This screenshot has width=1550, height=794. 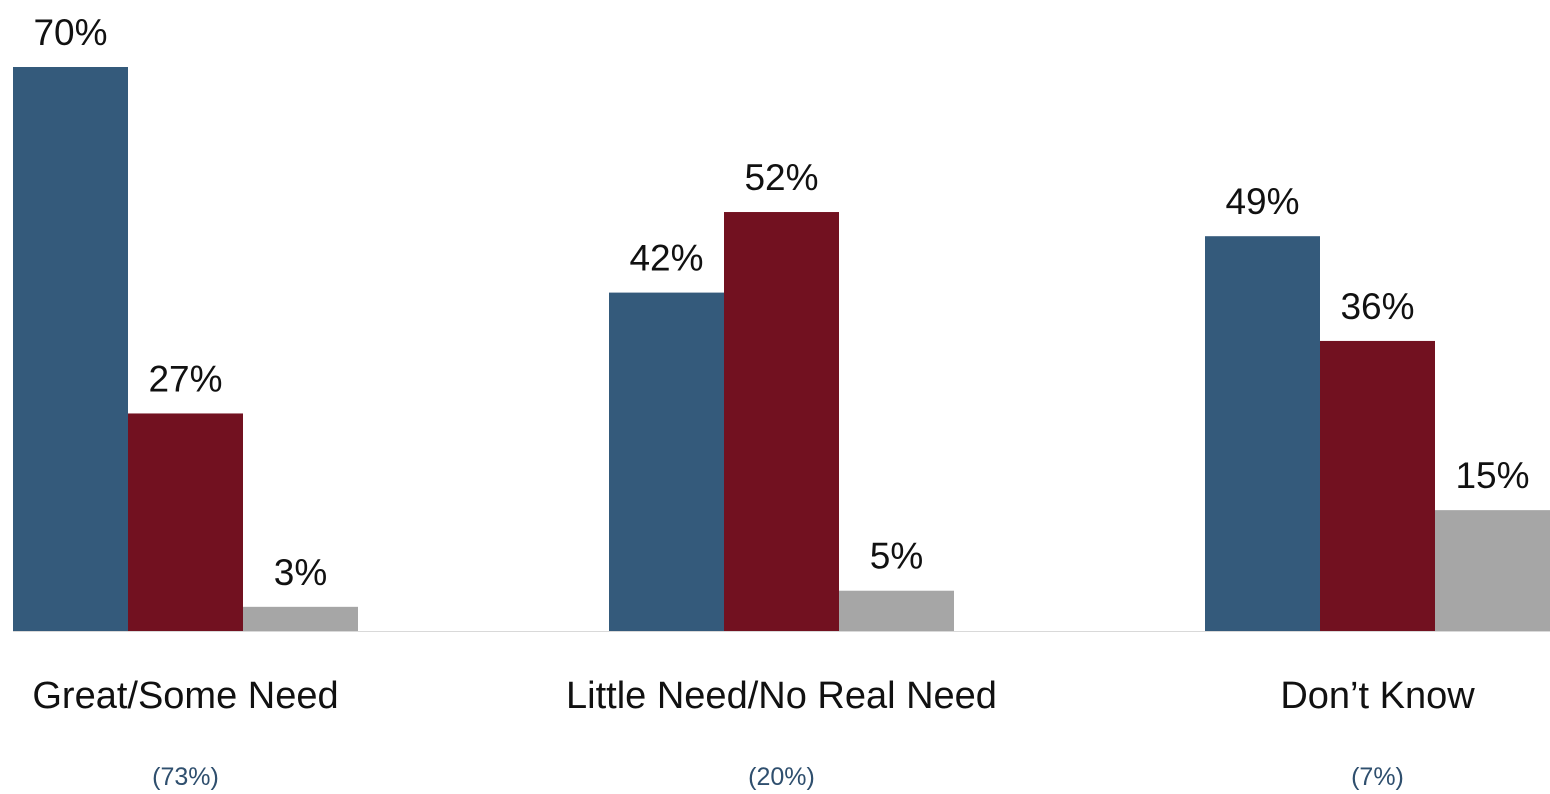 What do you see at coordinates (781, 177) in the screenshot?
I see `value-label-2-series-second: 52%` at bounding box center [781, 177].